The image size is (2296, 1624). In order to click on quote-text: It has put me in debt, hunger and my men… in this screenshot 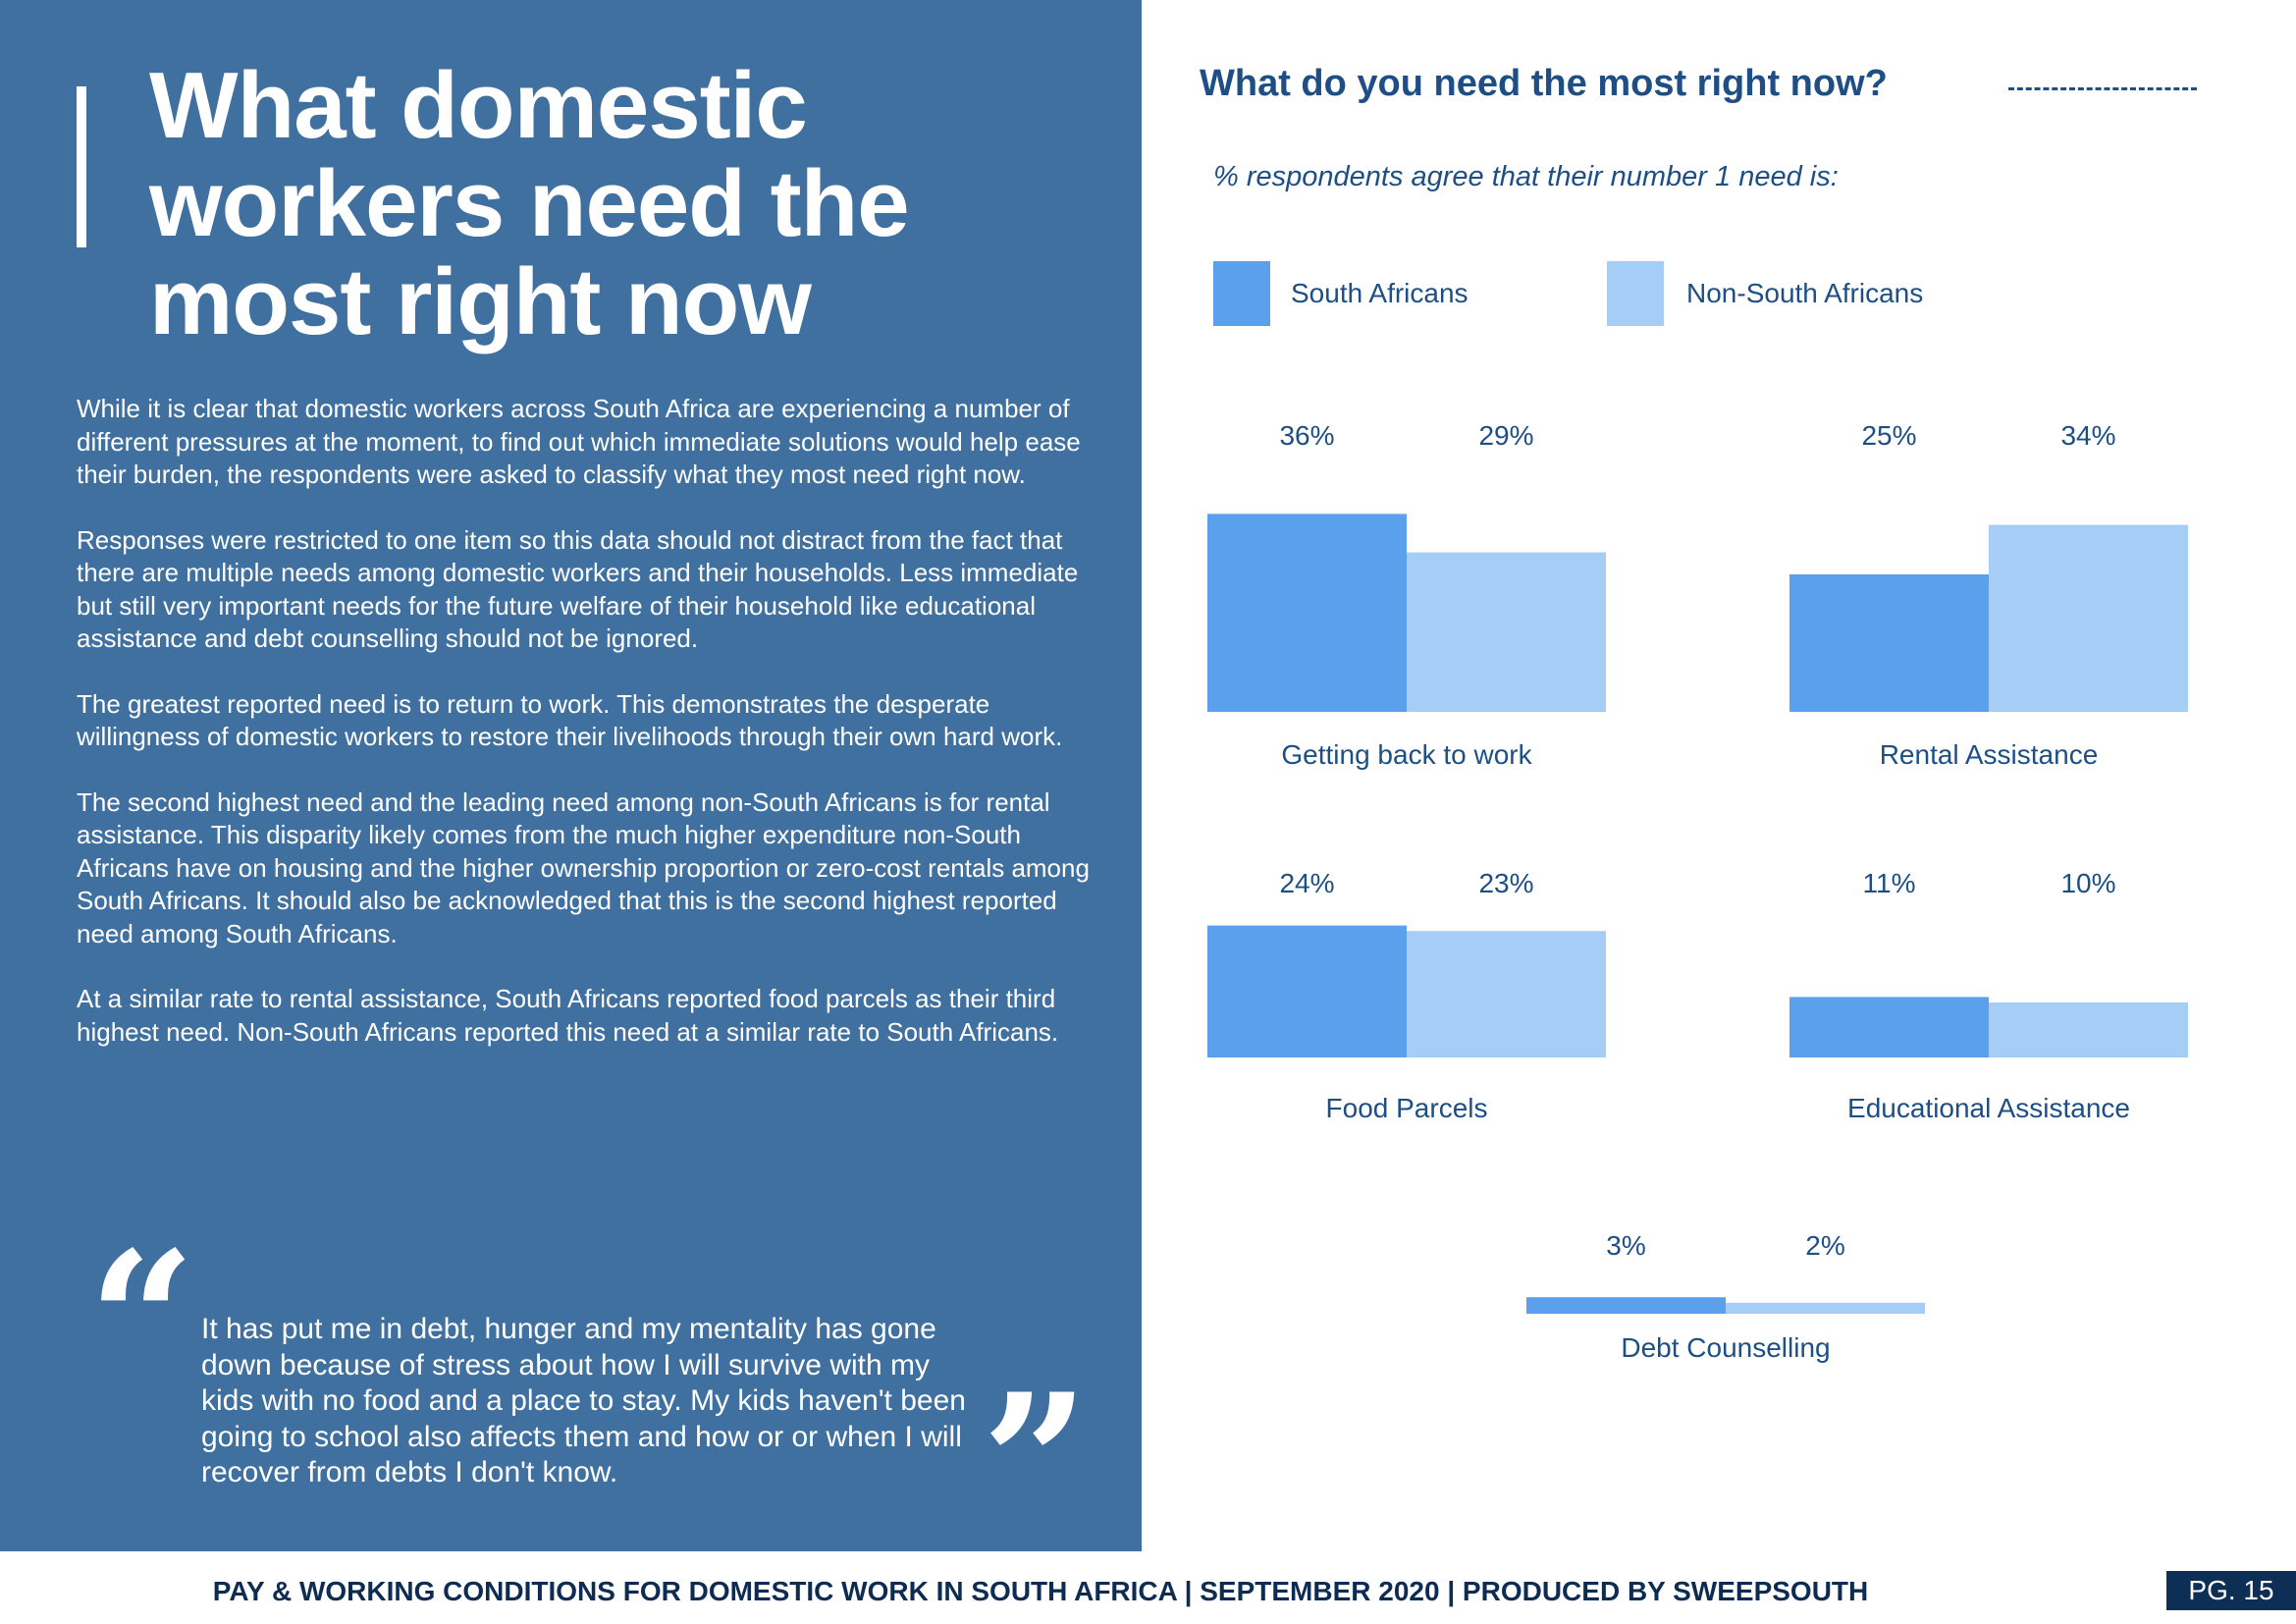, I will do `click(584, 1401)`.